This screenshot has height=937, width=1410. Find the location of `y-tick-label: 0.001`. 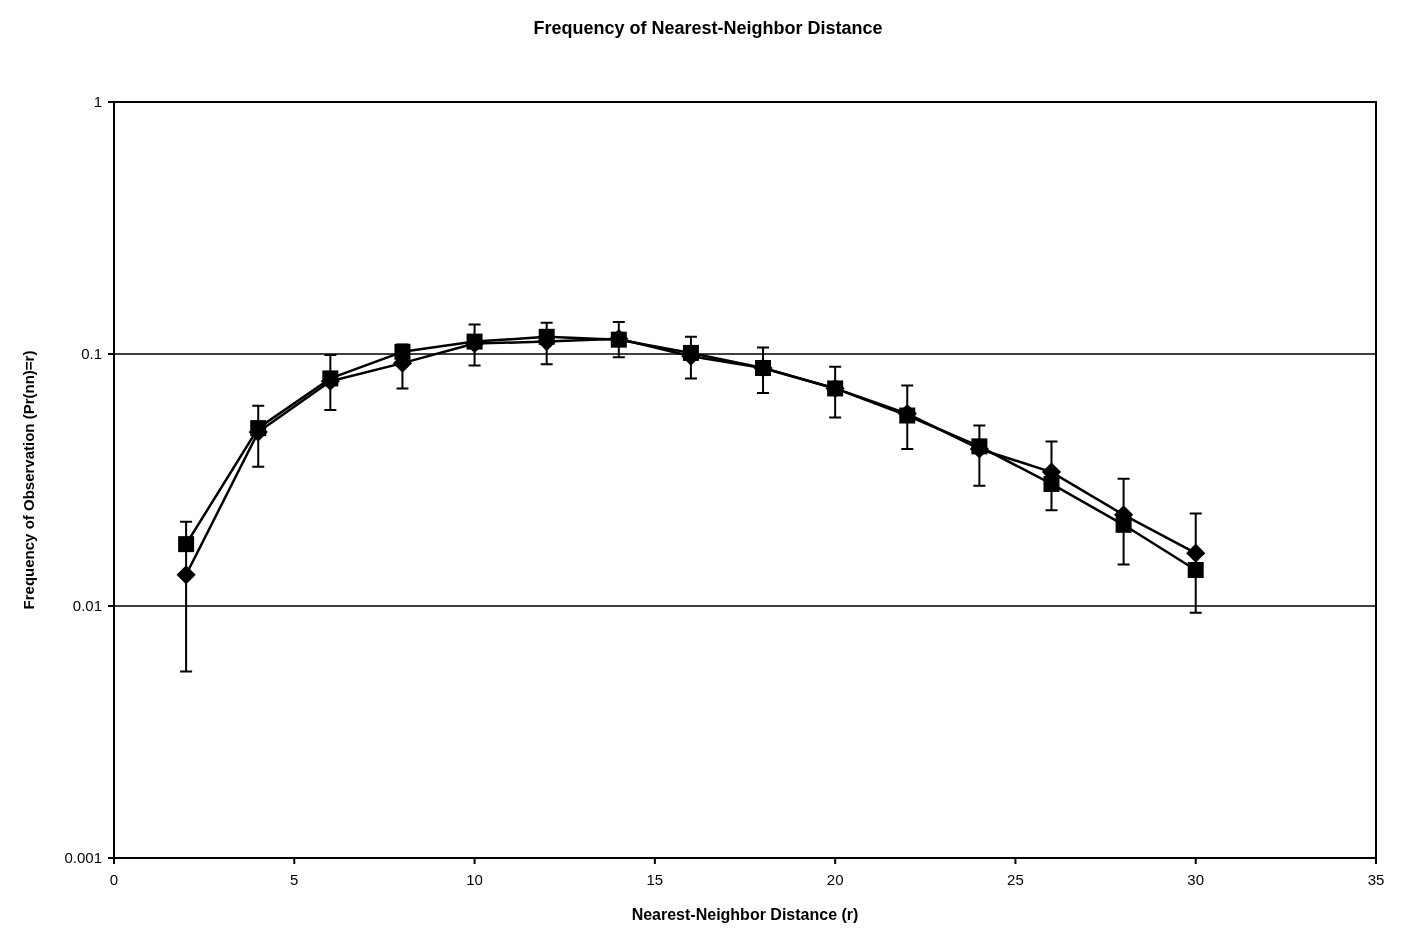

y-tick-label: 0.001 is located at coordinates (83, 857).